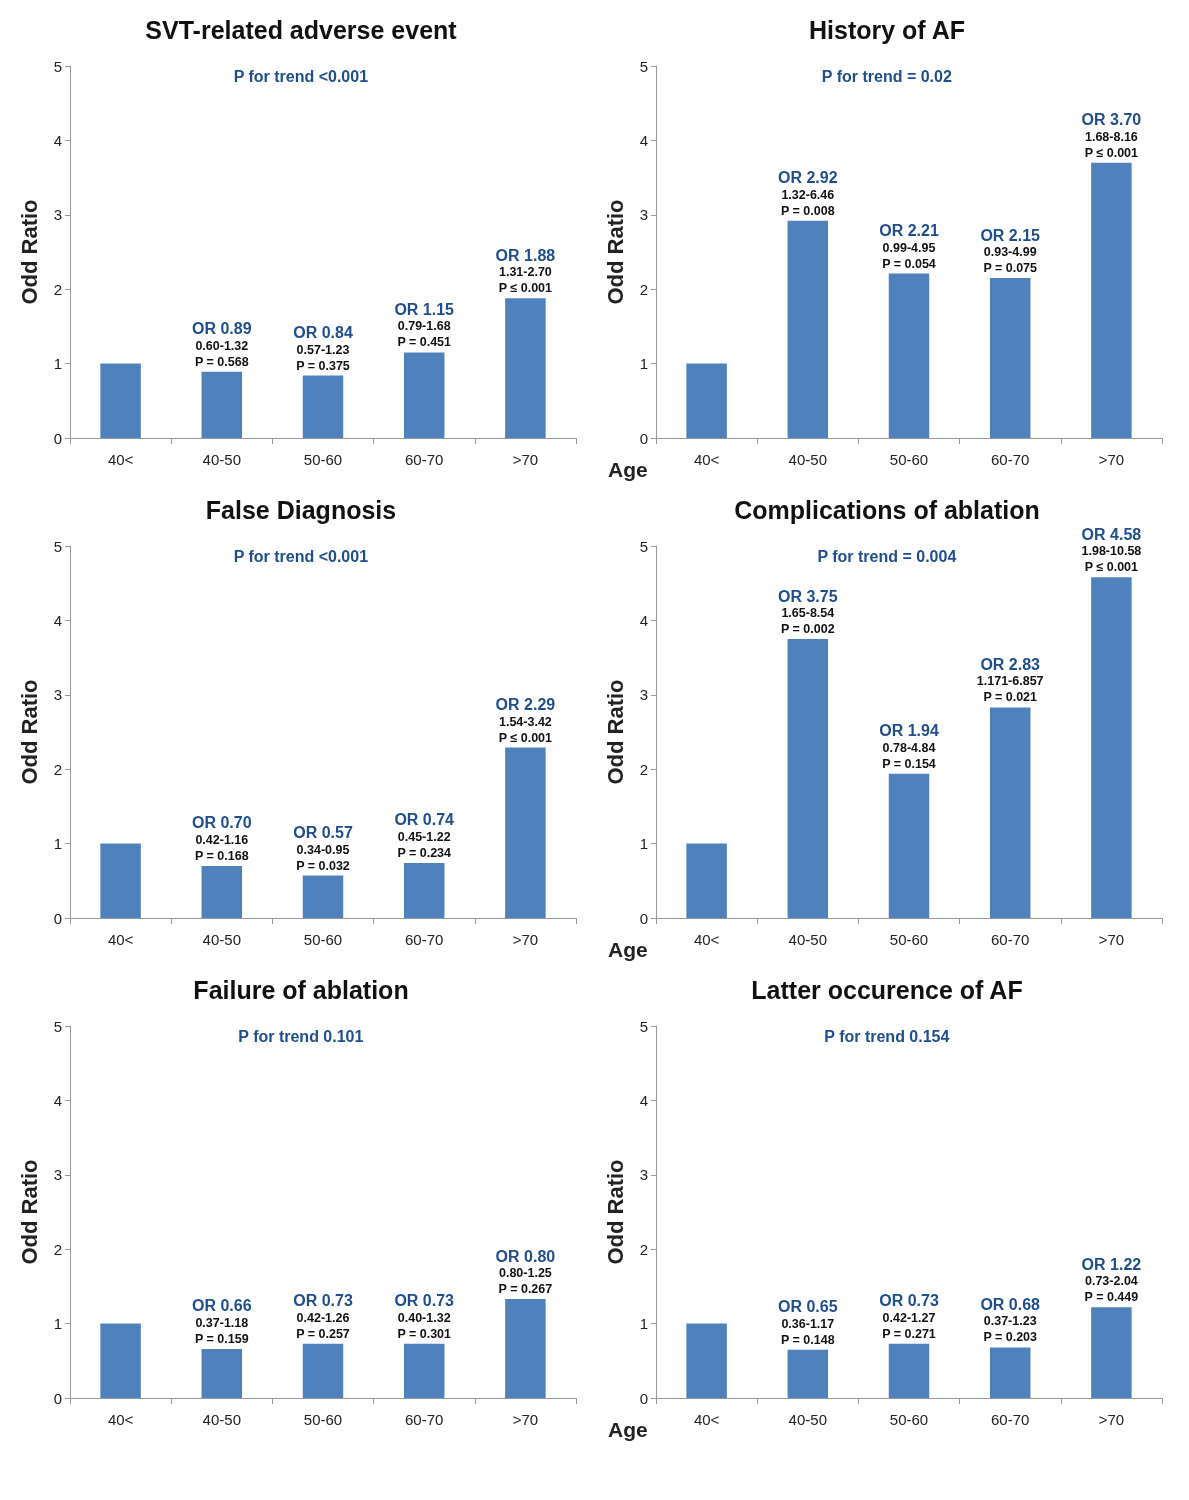  Describe the element at coordinates (887, 989) in the screenshot. I see `chart-title: Latter occurence of AF` at that location.